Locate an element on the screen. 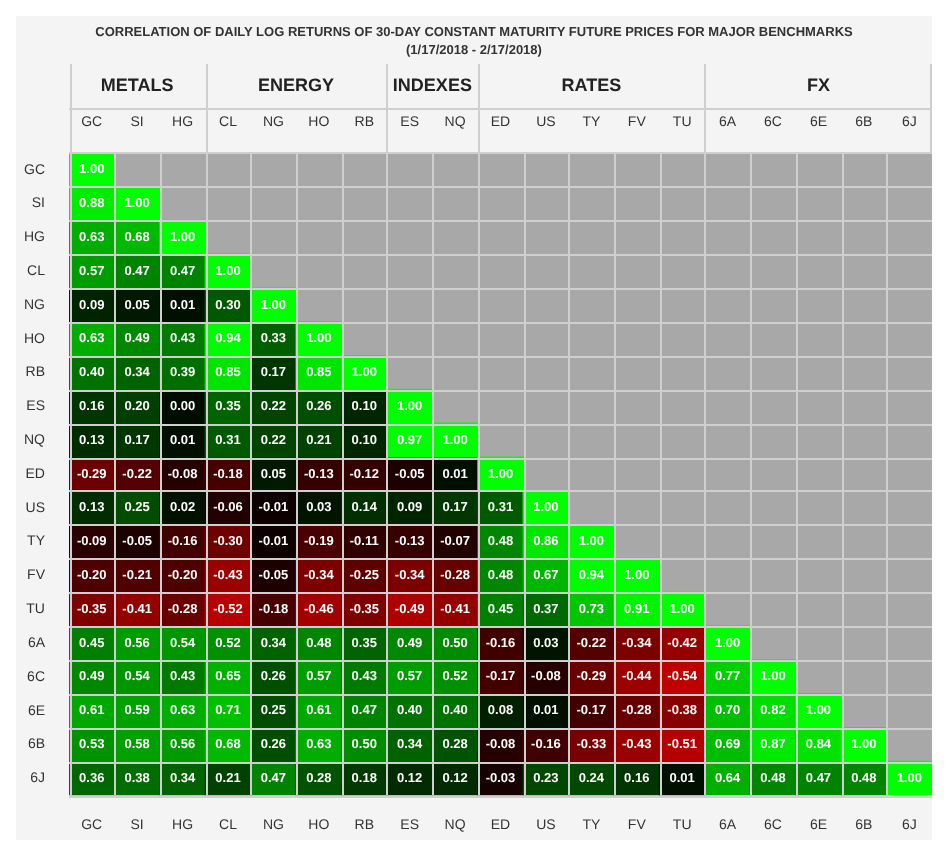 The image size is (948, 862). text: RATES is located at coordinates (591, 84).